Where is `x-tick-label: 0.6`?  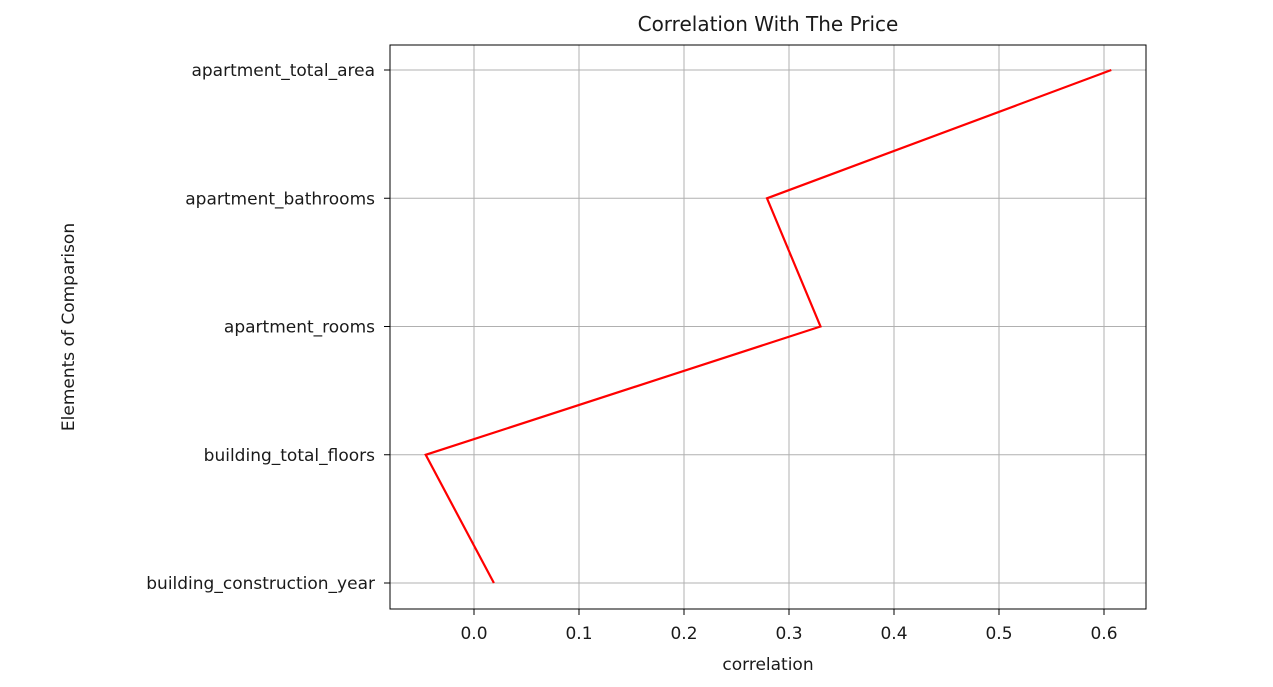
x-tick-label: 0.6 is located at coordinates (1103, 634).